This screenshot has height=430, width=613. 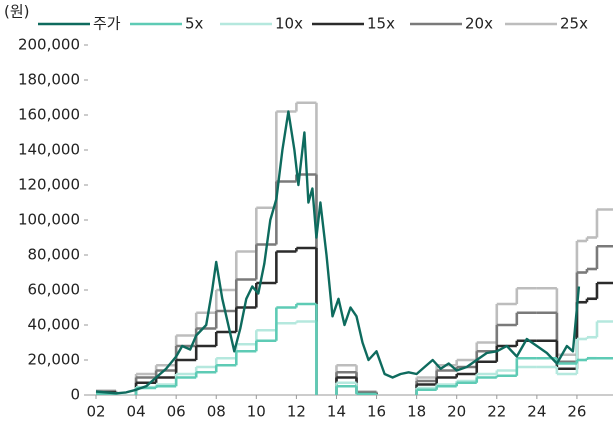 I want to click on y-tick-label: 200,000, so click(x=49, y=45).